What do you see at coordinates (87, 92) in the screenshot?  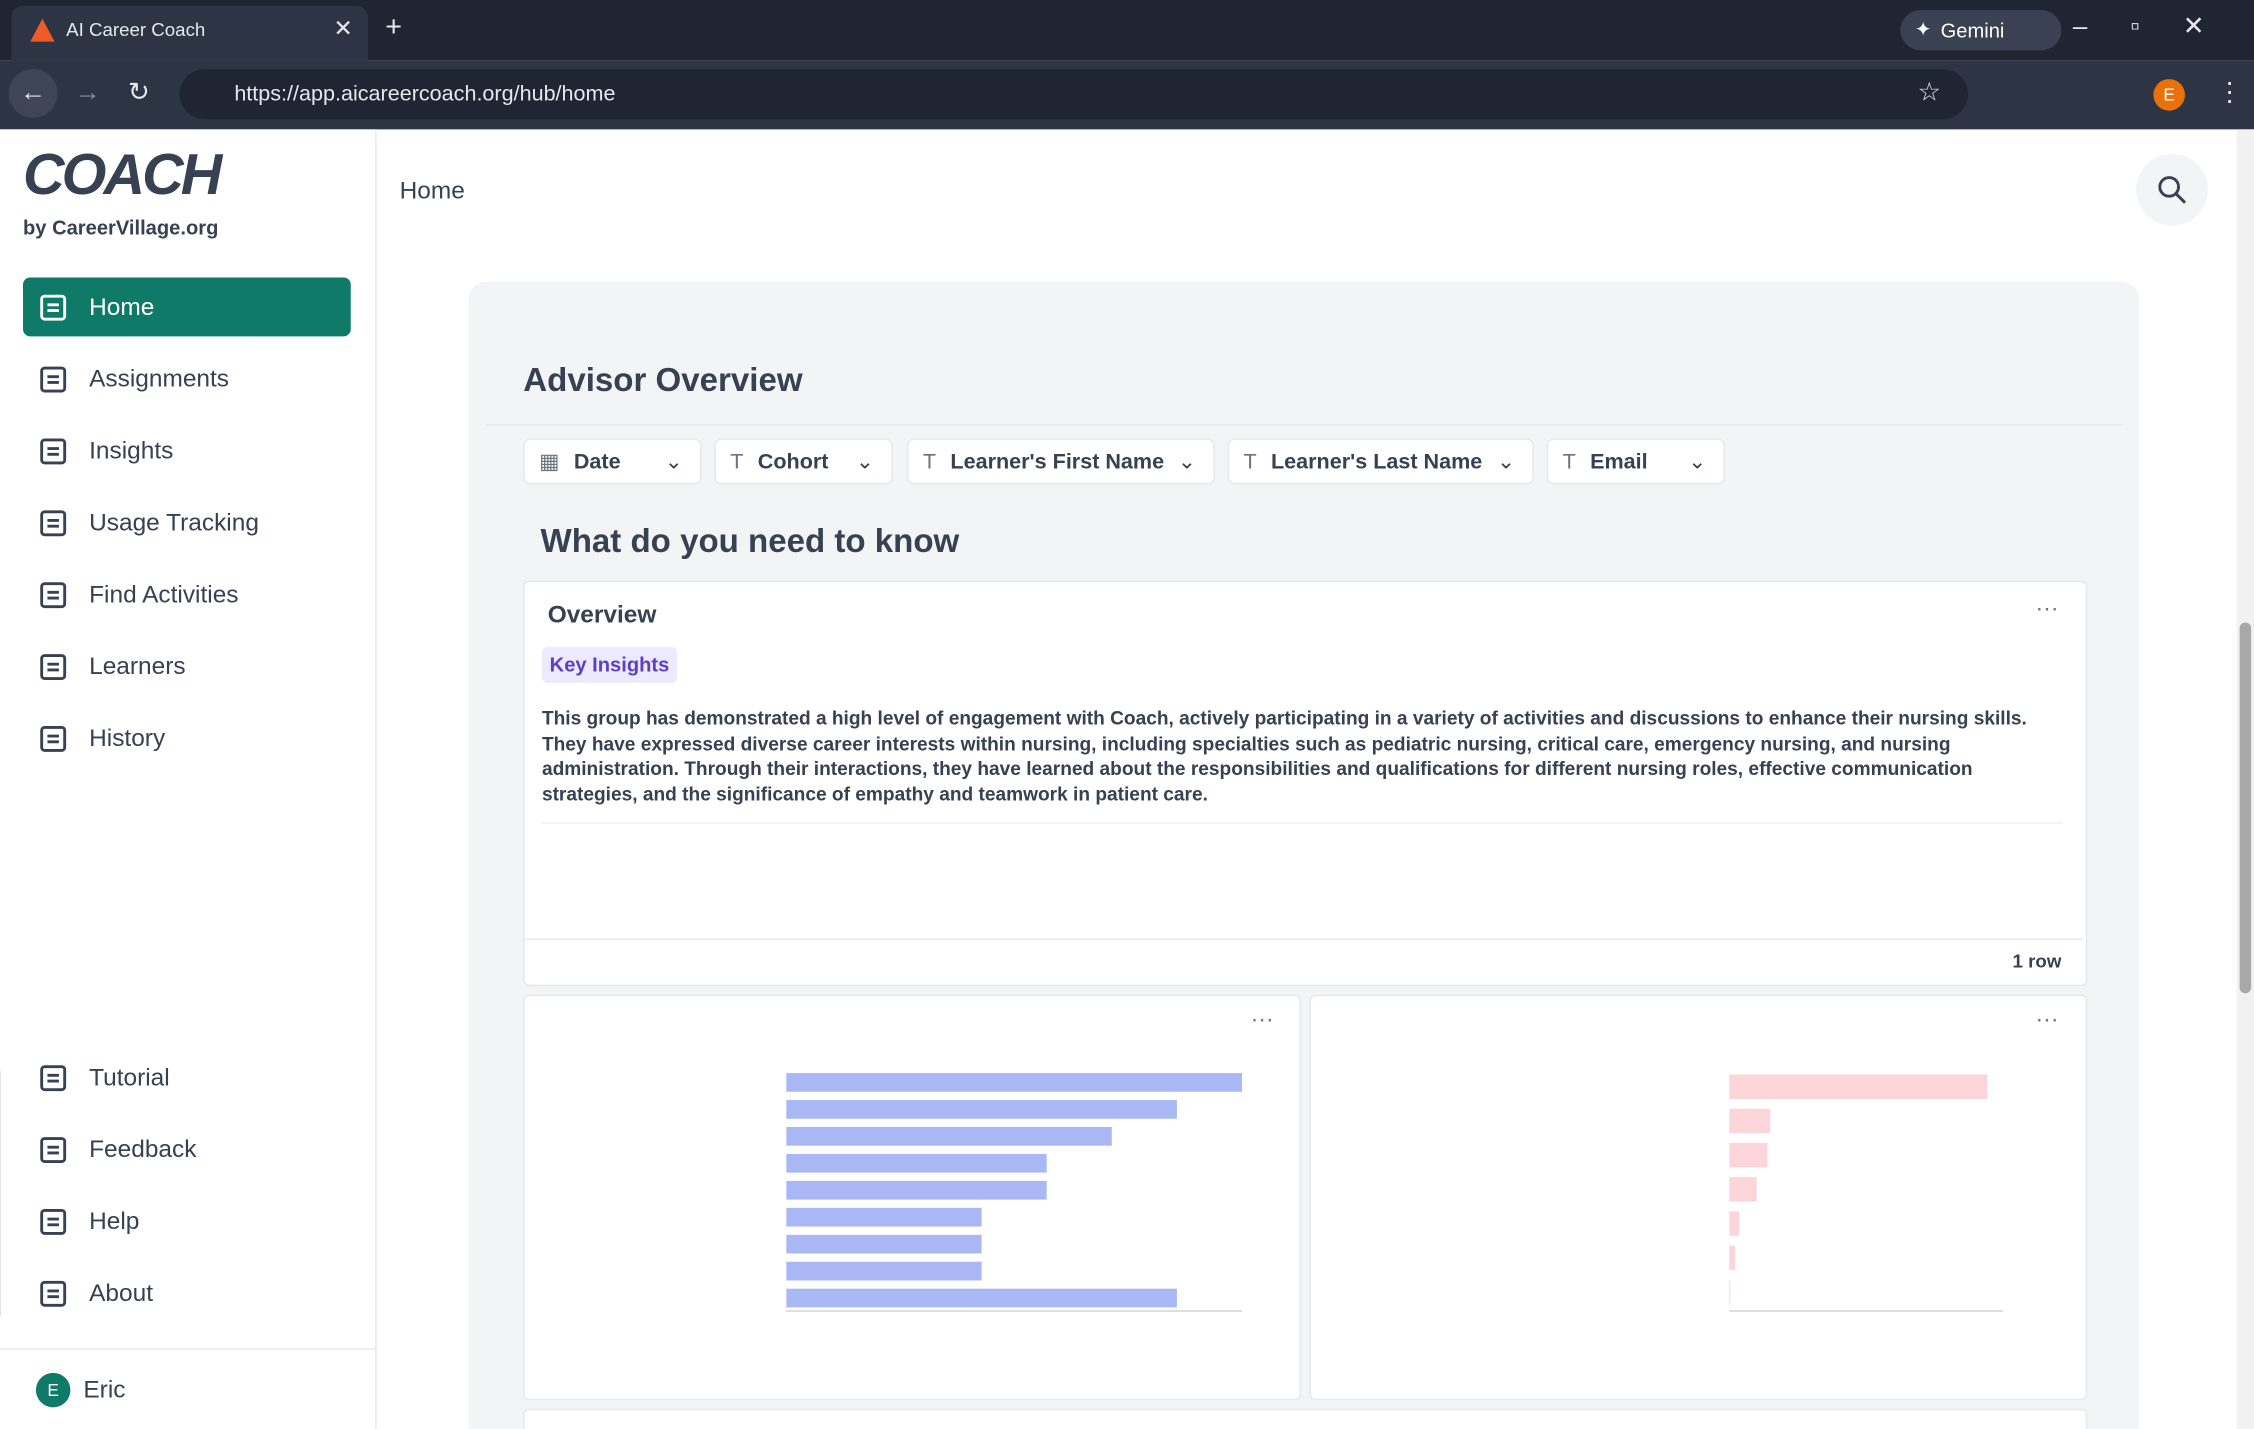 I see `forward-button: →` at bounding box center [87, 92].